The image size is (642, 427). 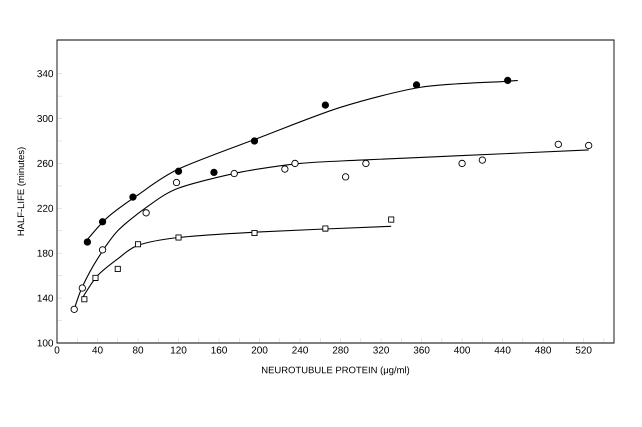 What do you see at coordinates (584, 350) in the screenshot?
I see `x-tick-label: 520` at bounding box center [584, 350].